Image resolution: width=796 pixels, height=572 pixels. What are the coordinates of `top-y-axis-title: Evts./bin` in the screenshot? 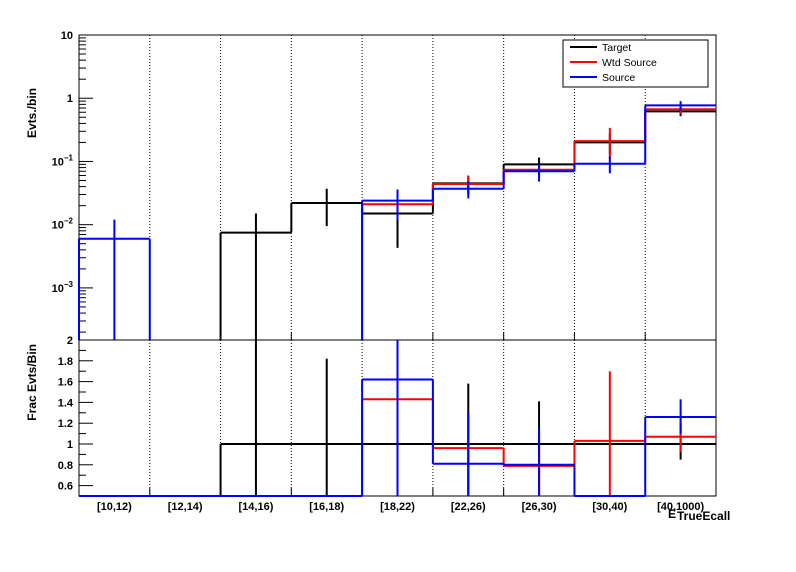 It's located at (32, 113).